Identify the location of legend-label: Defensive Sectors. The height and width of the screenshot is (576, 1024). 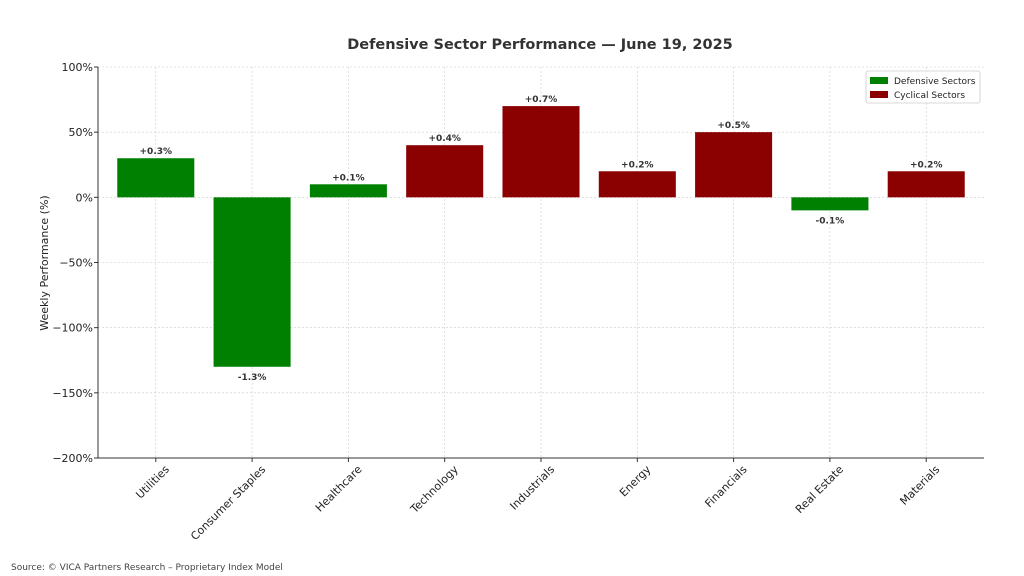
(935, 82).